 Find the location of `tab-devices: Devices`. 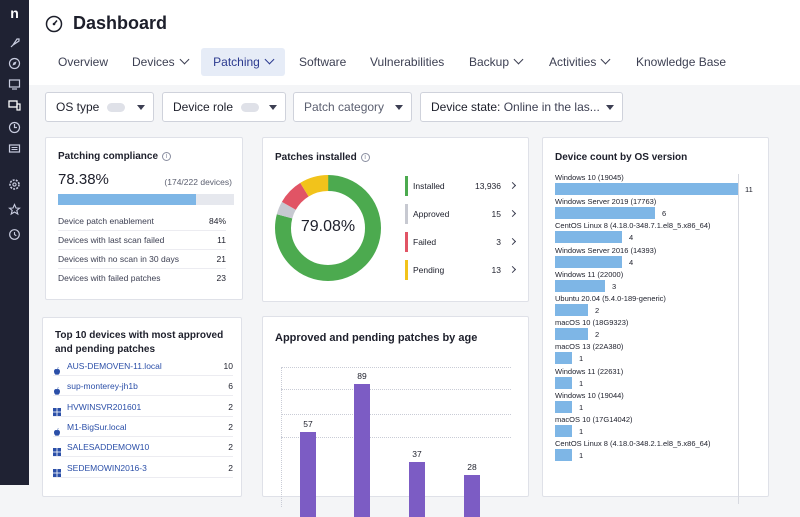

tab-devices: Devices is located at coordinates (160, 62).